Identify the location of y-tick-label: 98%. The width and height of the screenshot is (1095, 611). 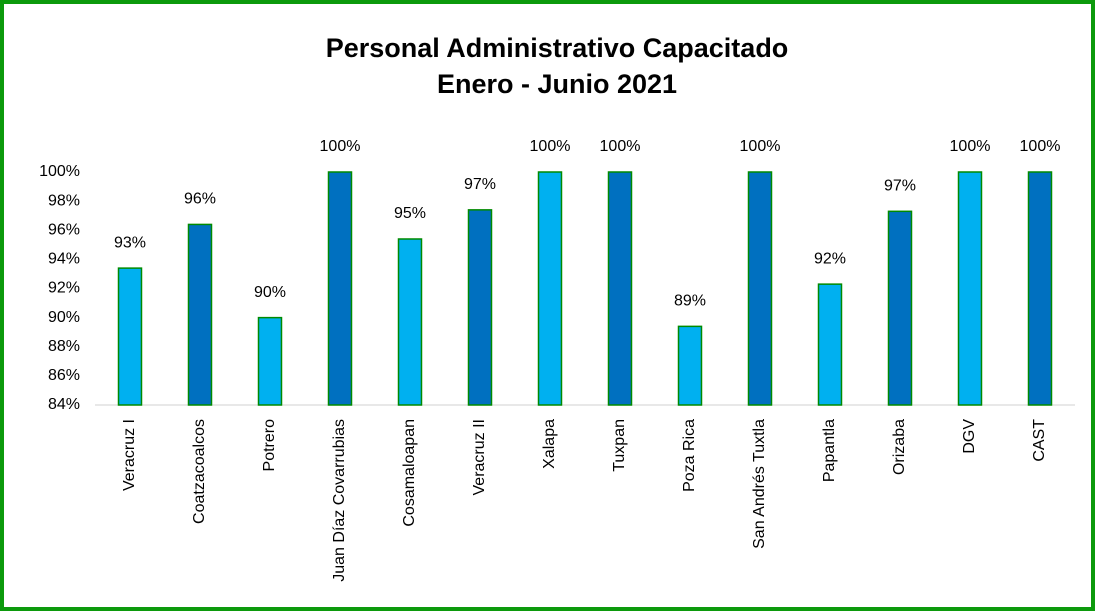
(64, 200).